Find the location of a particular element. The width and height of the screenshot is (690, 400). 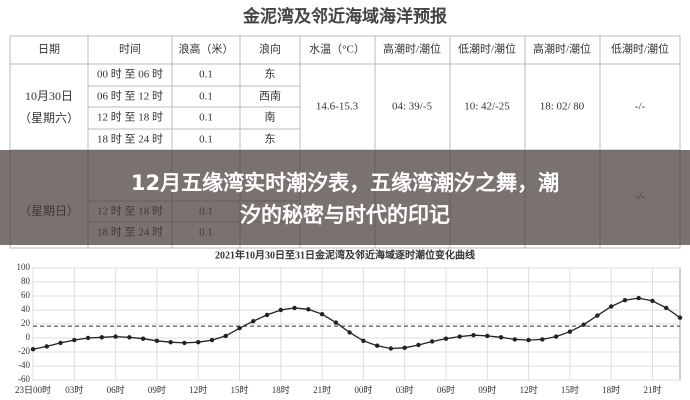

table-header: 浪向 is located at coordinates (270, 49).